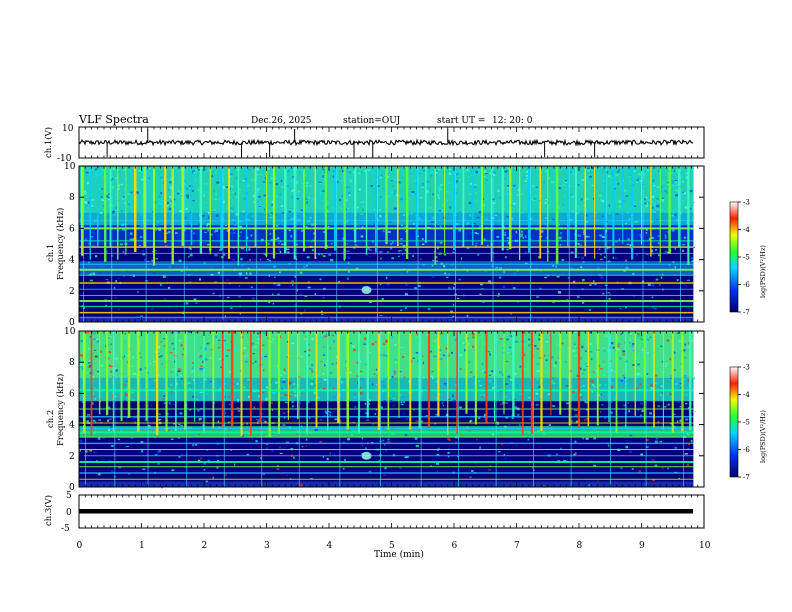  Describe the element at coordinates (60, 410) in the screenshot. I see `ch2-spectrogram-ylabel: Frequency (kHz)` at that location.